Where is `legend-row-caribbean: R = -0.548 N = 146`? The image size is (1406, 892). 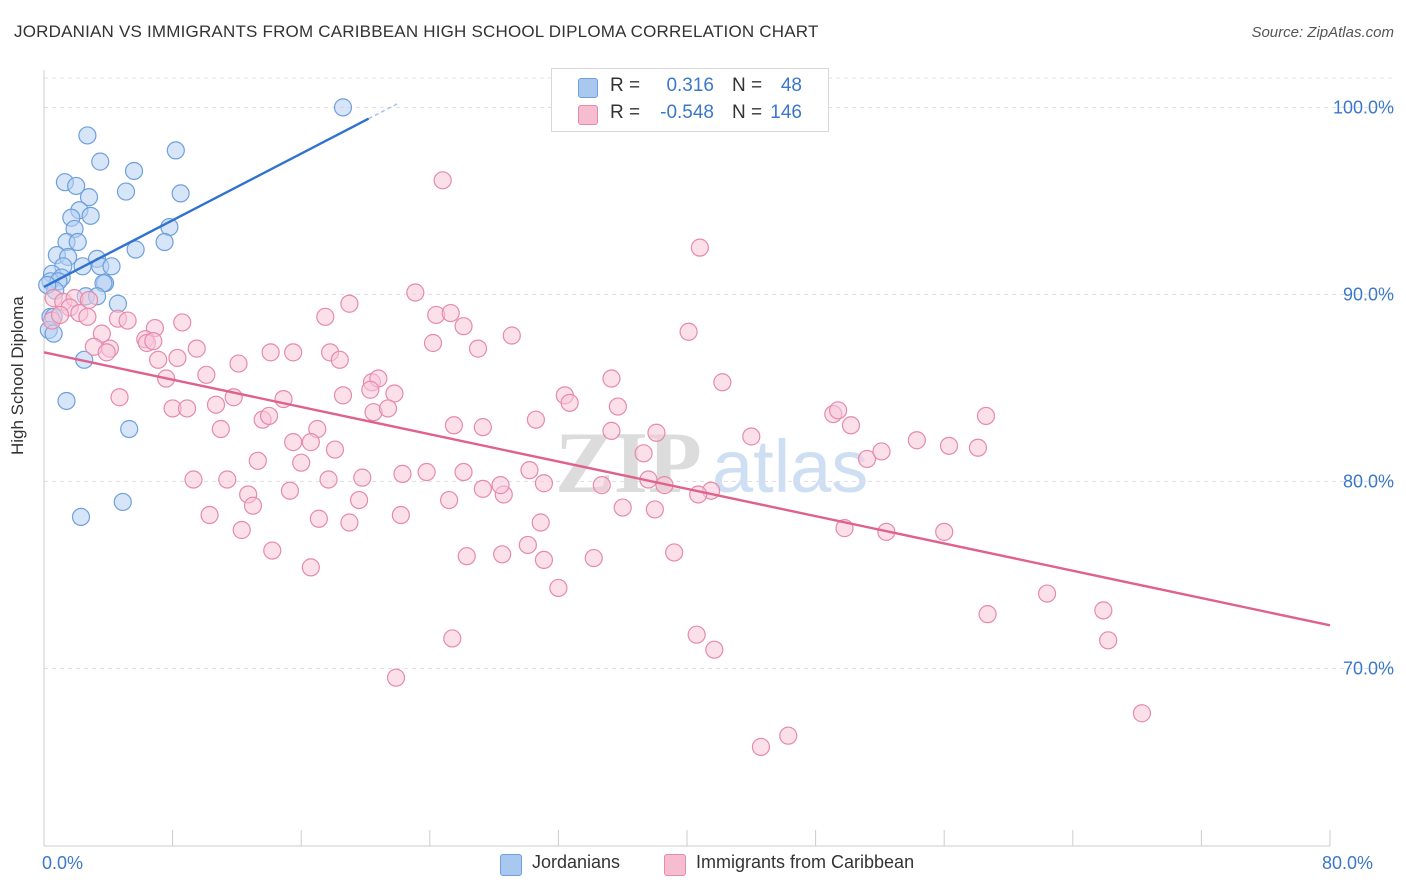
legend-row-caribbean: R = -0.548 N = 146 is located at coordinates (690, 114).